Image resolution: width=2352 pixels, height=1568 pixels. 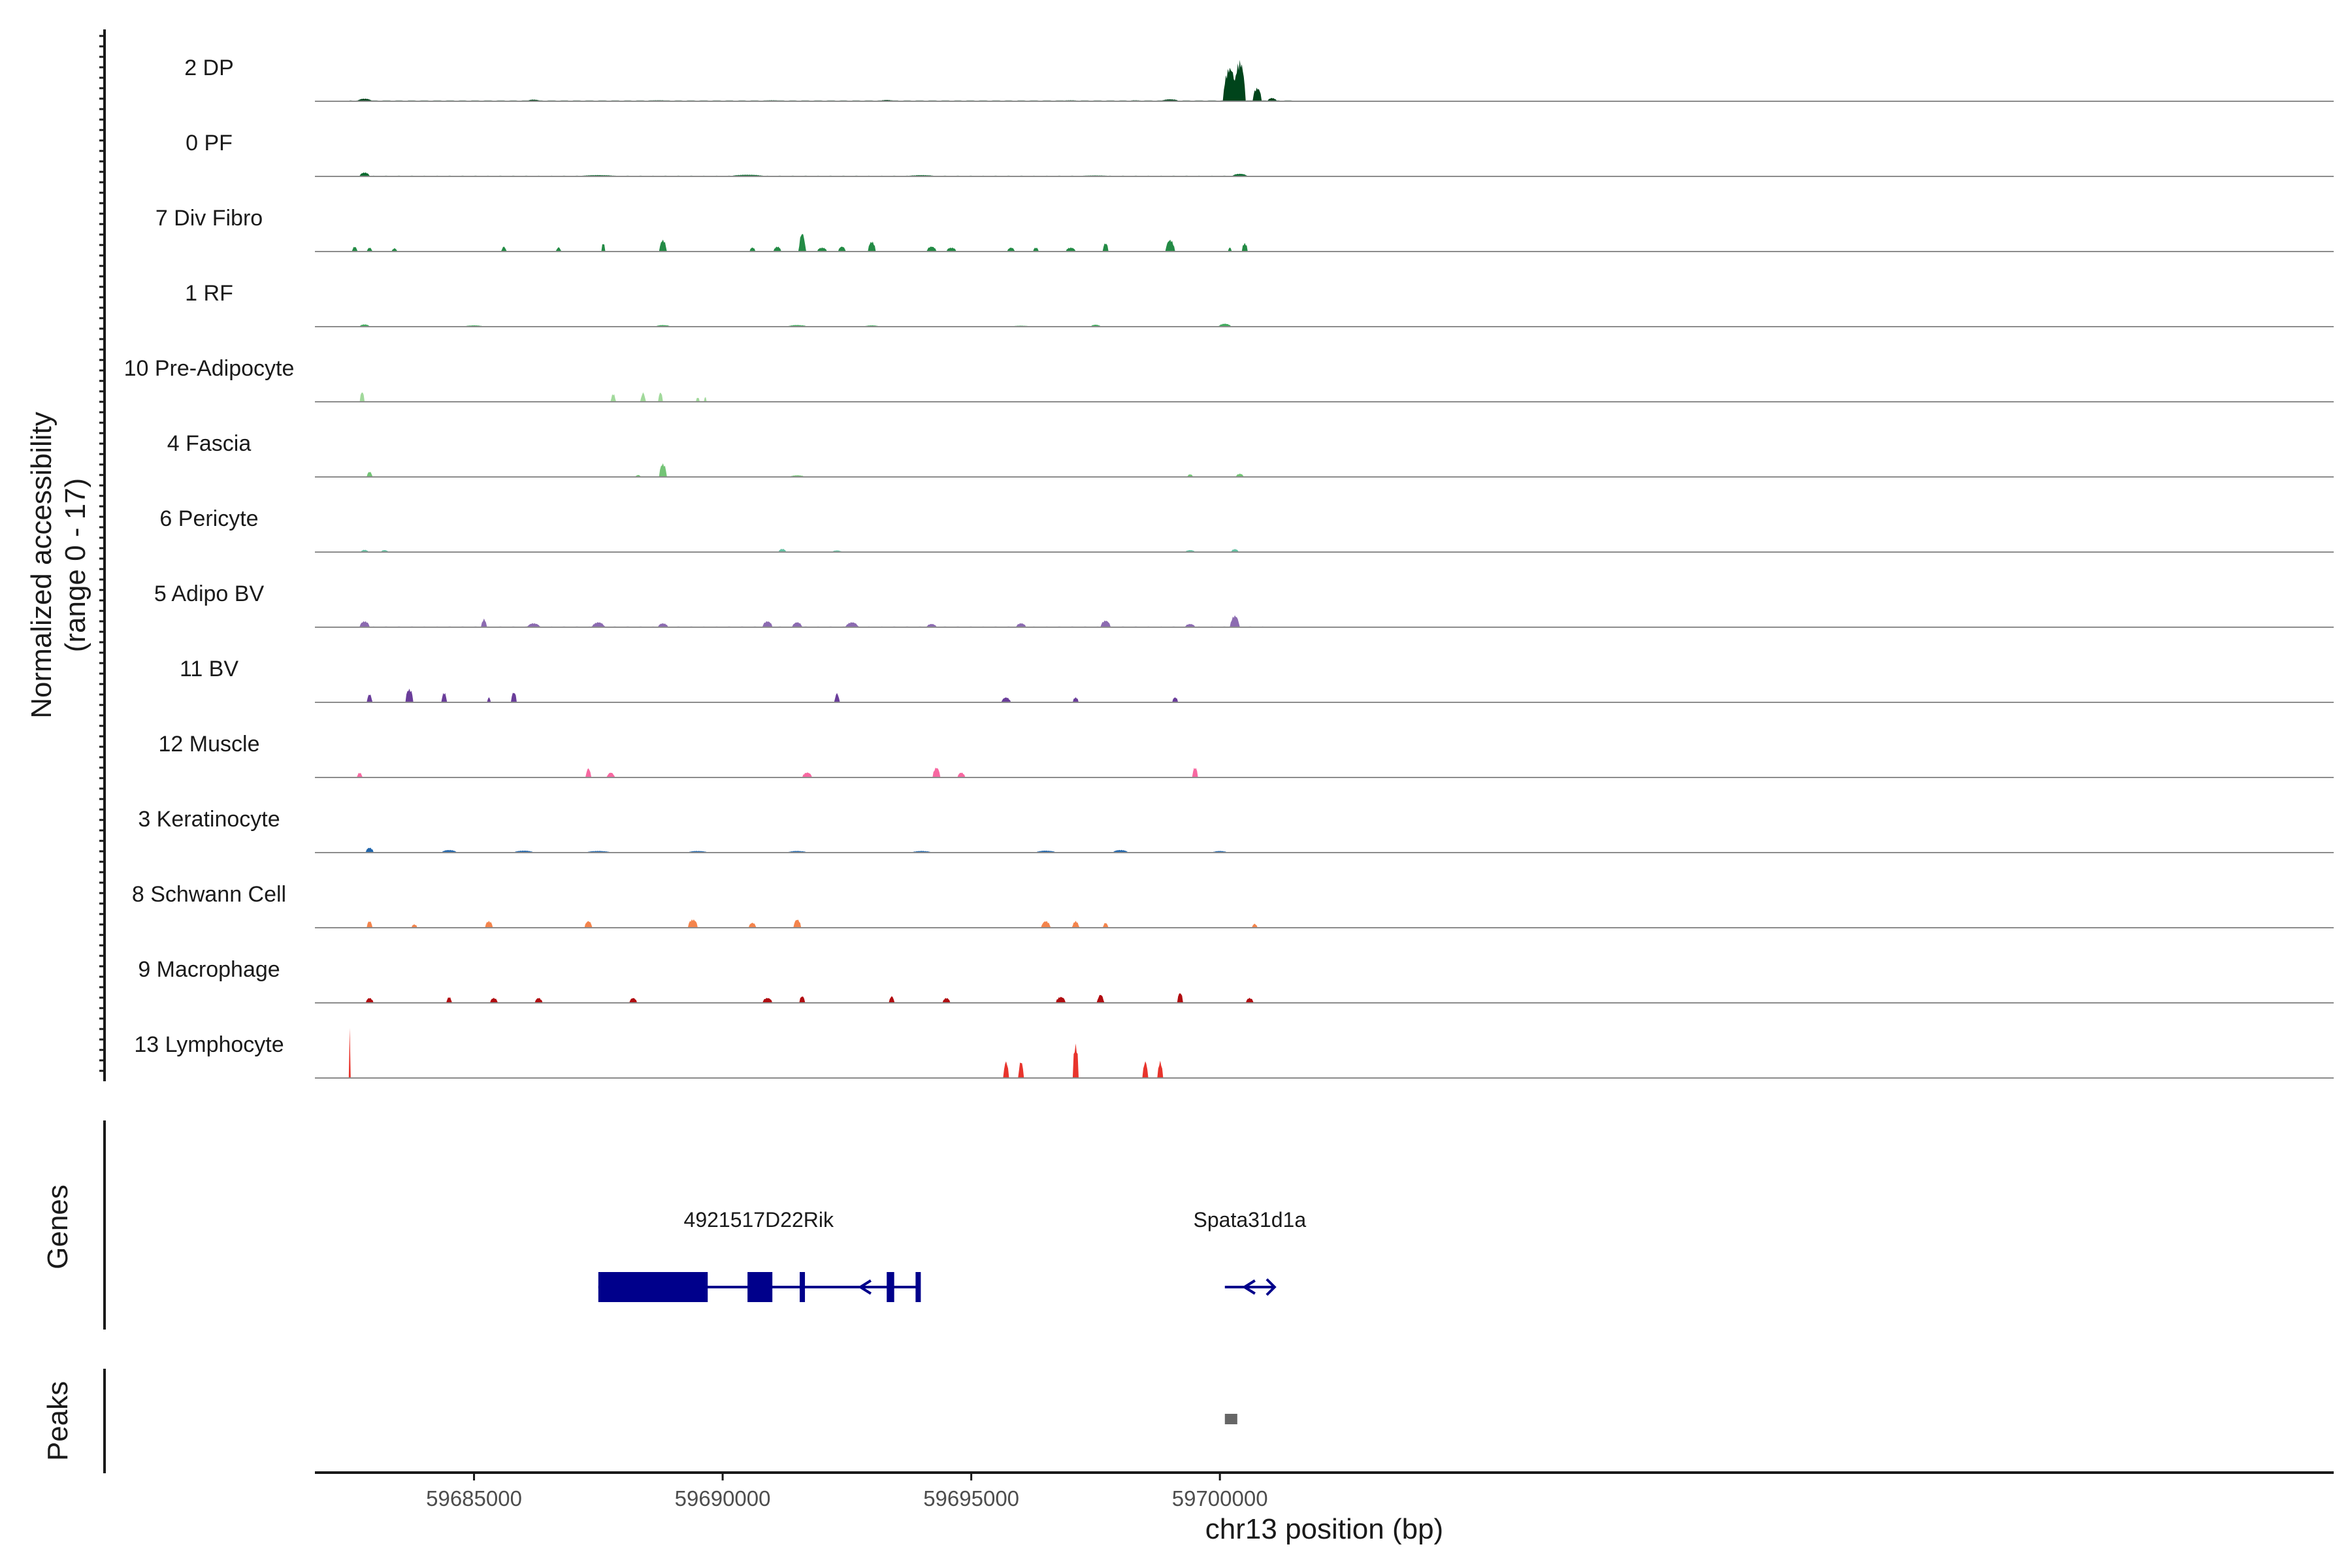 What do you see at coordinates (58, 1226) in the screenshot?
I see `genes-panel-label: Genes` at bounding box center [58, 1226].